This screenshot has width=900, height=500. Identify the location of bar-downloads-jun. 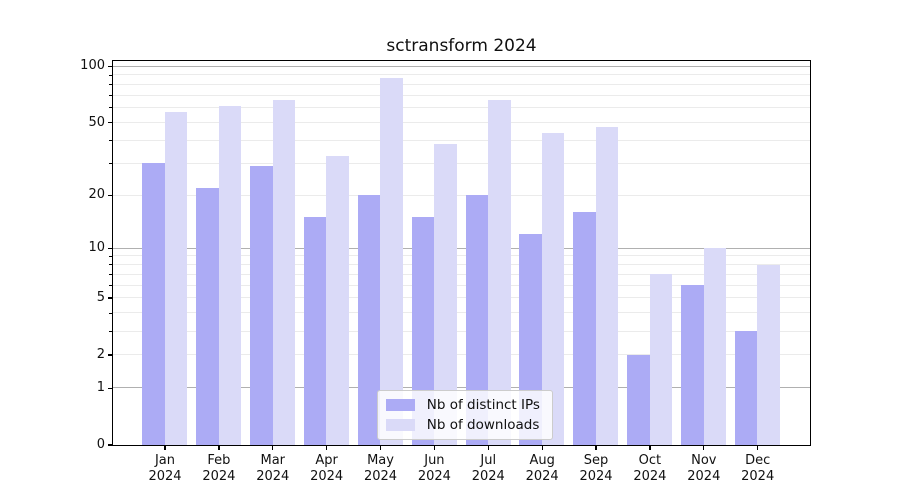
(445, 294).